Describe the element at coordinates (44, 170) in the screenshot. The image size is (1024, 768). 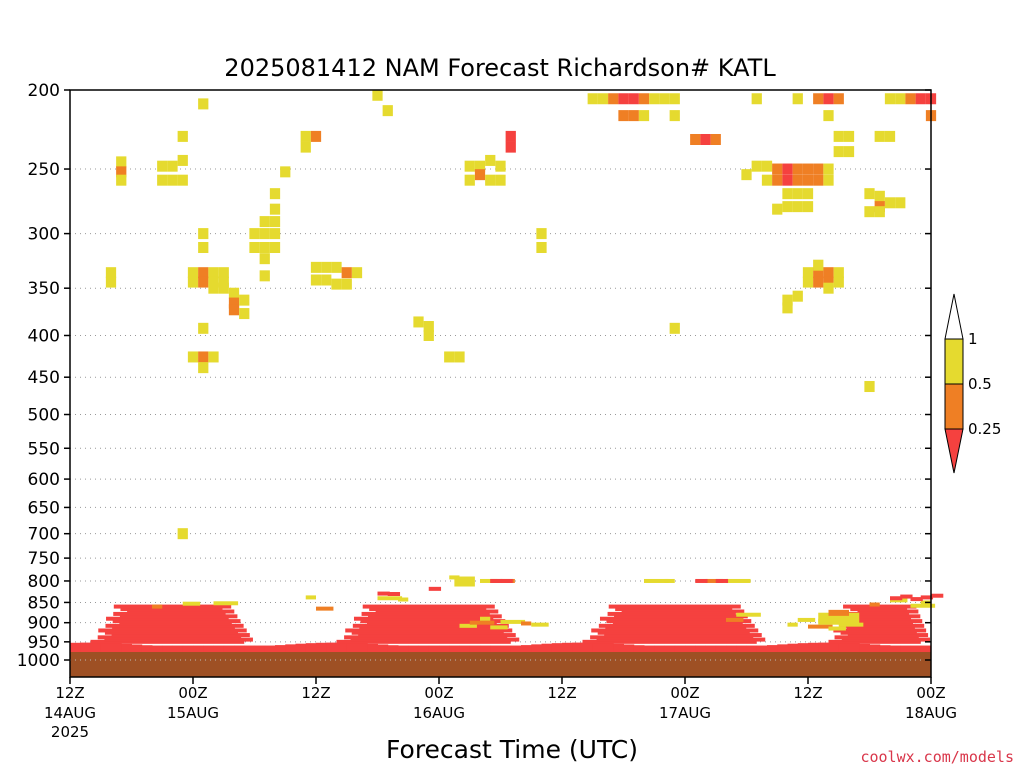
I see `y-tick-label: 250` at that location.